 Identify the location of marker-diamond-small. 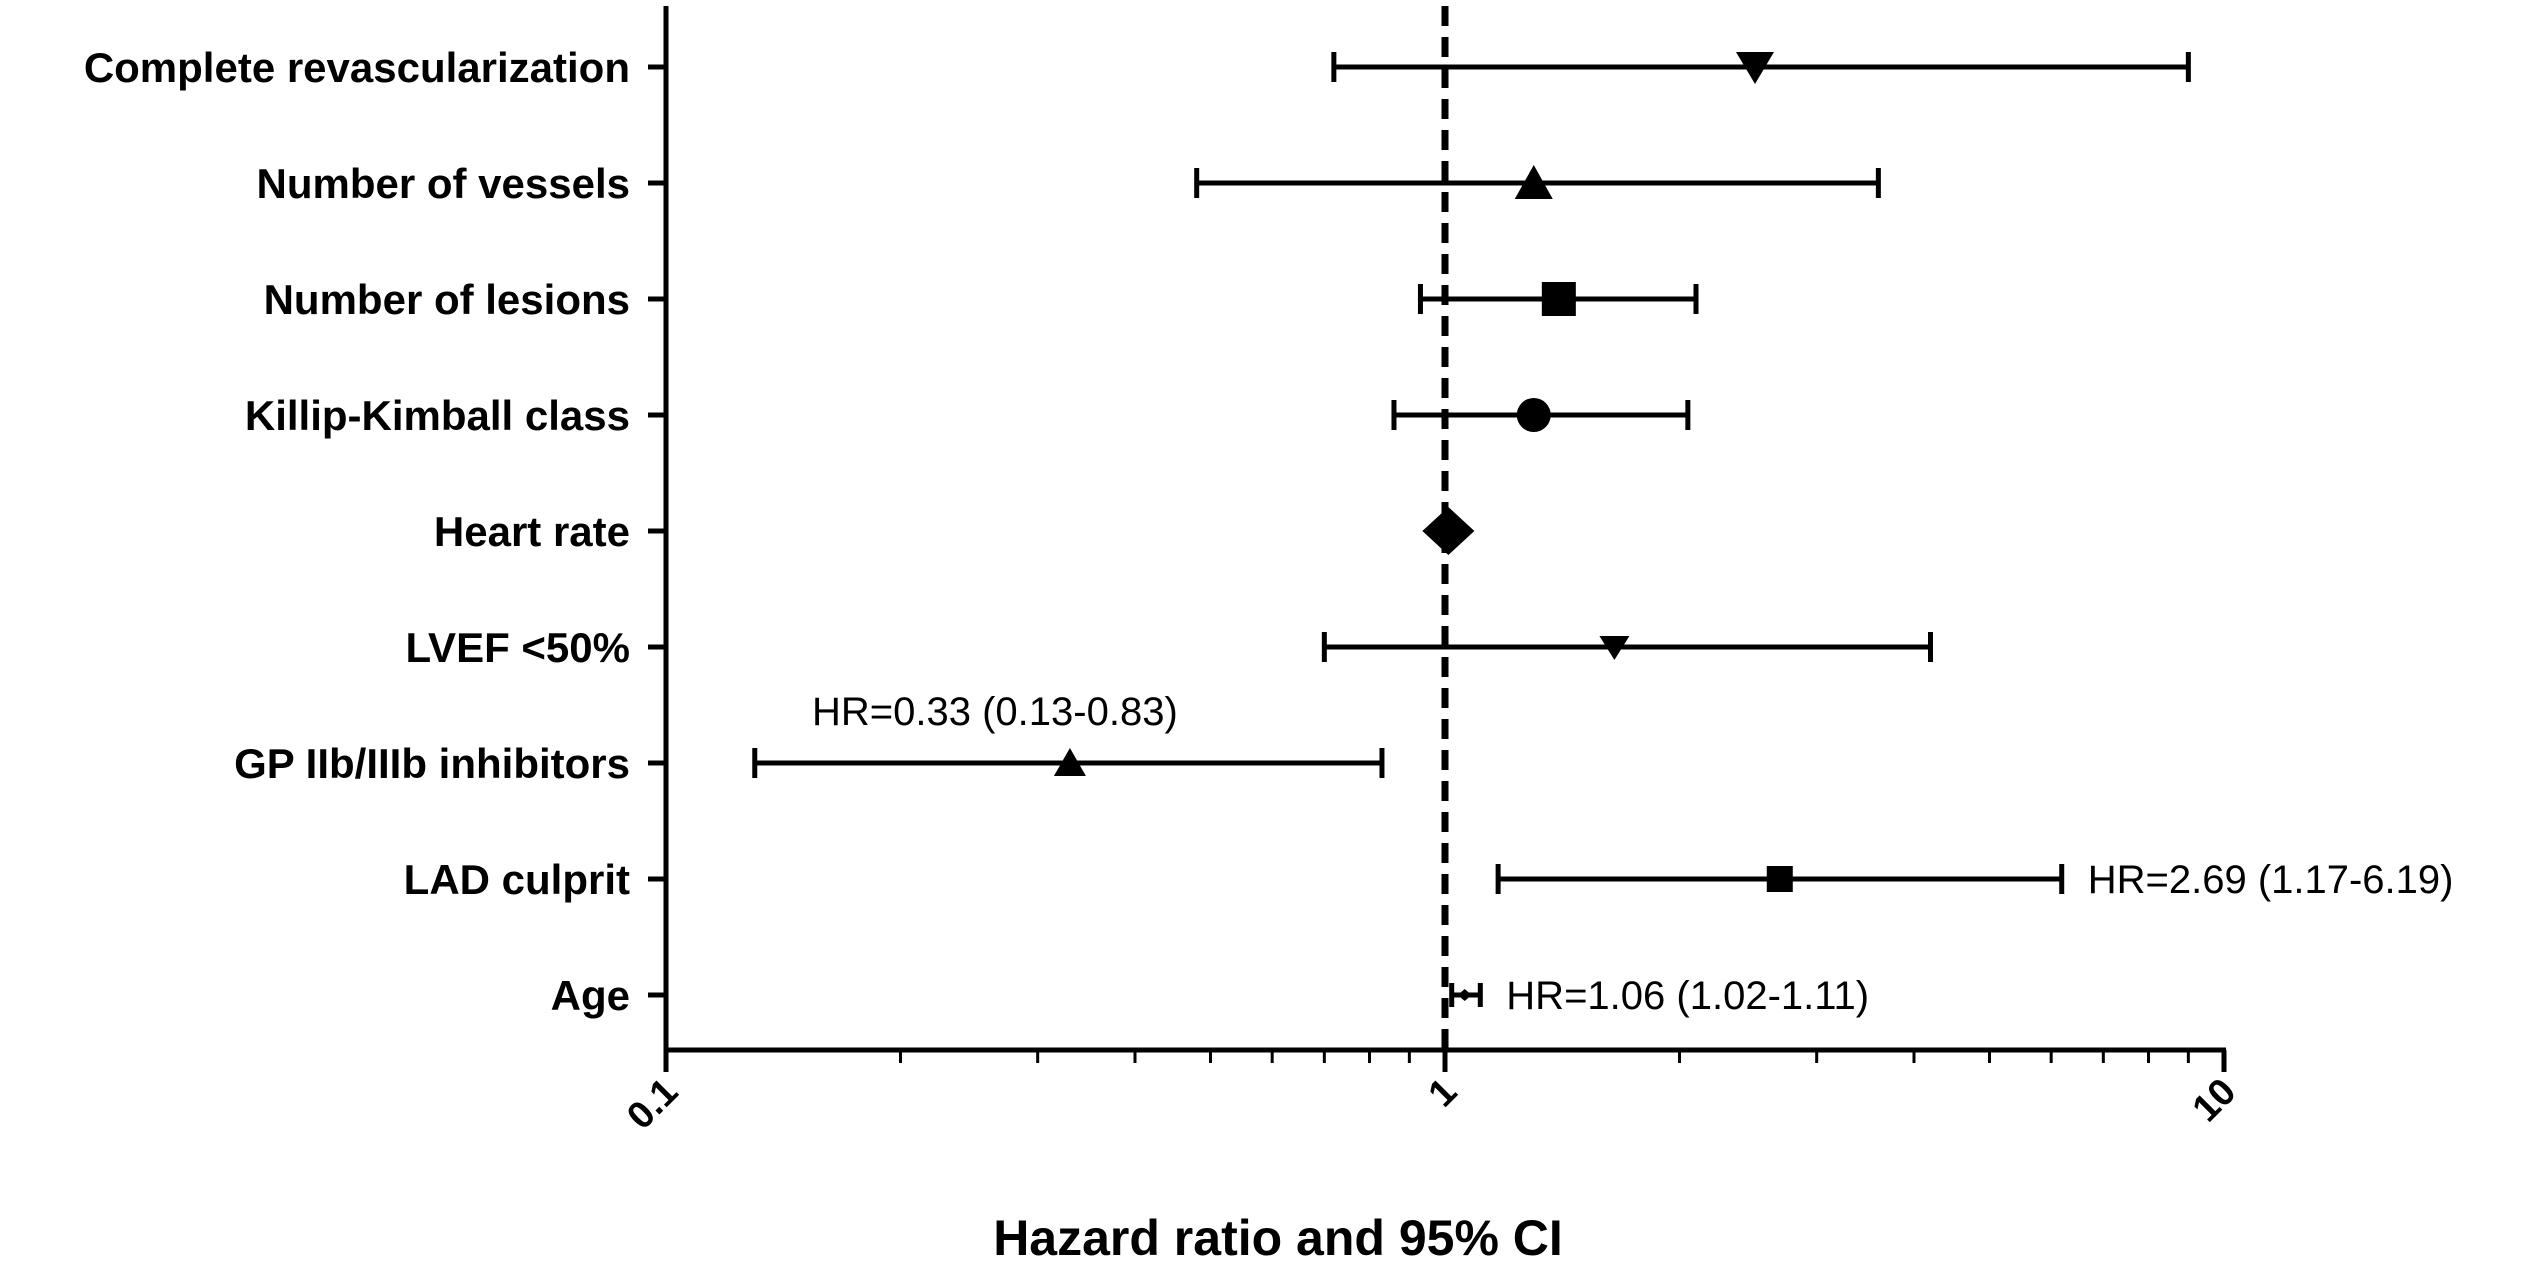
(1464, 995).